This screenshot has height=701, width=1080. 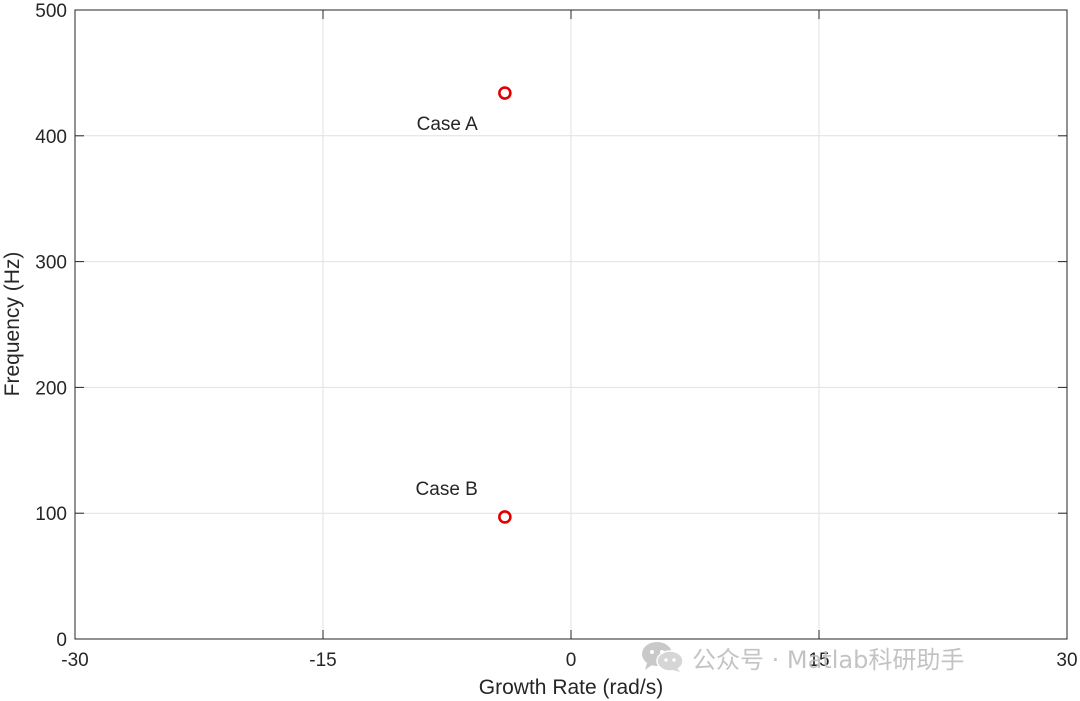 I want to click on x-tick-label: -15, so click(x=322, y=660).